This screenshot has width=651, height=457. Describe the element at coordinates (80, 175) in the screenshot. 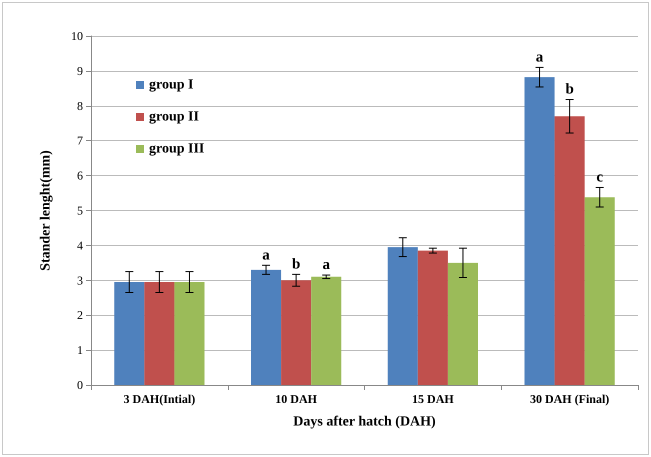

I see `y-tick-label: 6` at that location.